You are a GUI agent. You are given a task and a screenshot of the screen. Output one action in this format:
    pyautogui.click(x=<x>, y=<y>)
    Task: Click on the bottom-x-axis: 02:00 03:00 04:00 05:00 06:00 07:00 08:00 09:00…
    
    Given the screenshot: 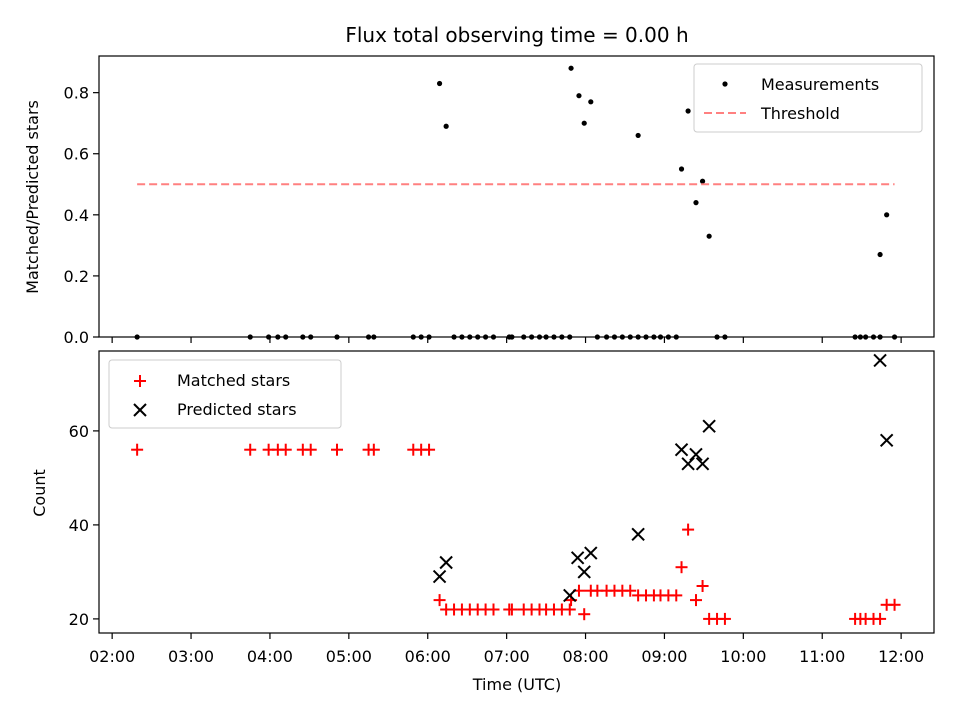 What is the action you would take?
    pyautogui.click(x=506, y=649)
    